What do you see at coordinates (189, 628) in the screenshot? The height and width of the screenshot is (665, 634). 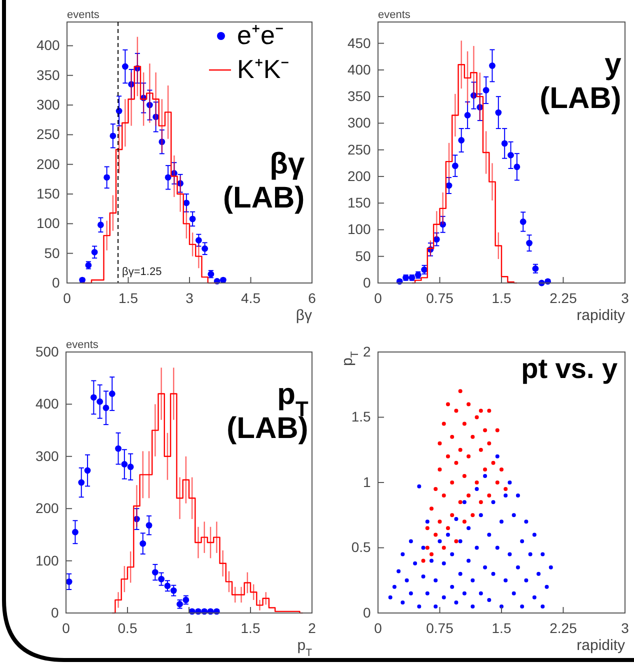 I see `x-tick-label: 1` at bounding box center [189, 628].